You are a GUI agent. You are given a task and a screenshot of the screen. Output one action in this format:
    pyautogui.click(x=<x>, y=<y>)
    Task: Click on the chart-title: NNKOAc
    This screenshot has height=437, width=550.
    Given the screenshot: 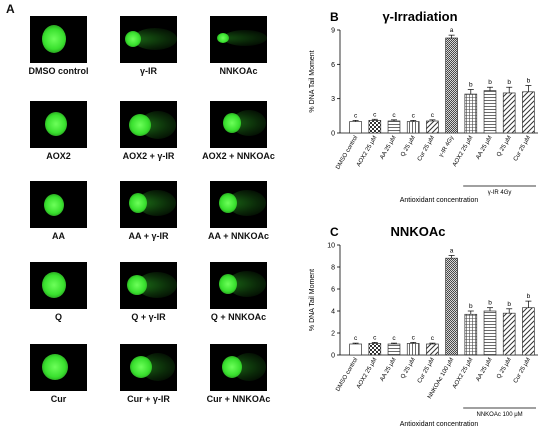 What is the action you would take?
    pyautogui.click(x=418, y=231)
    